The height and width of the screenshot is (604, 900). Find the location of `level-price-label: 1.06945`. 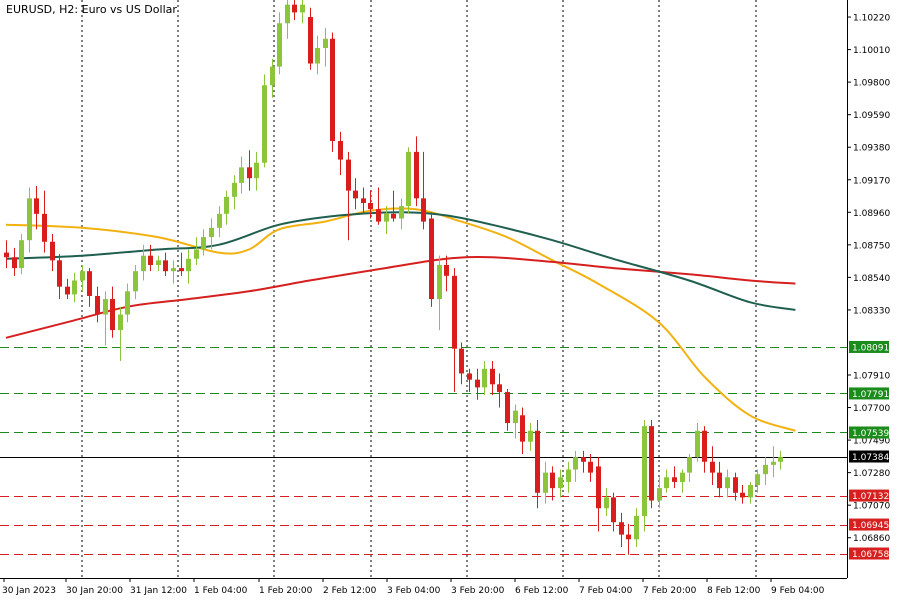

level-price-label: 1.06945 is located at coordinates (870, 526).